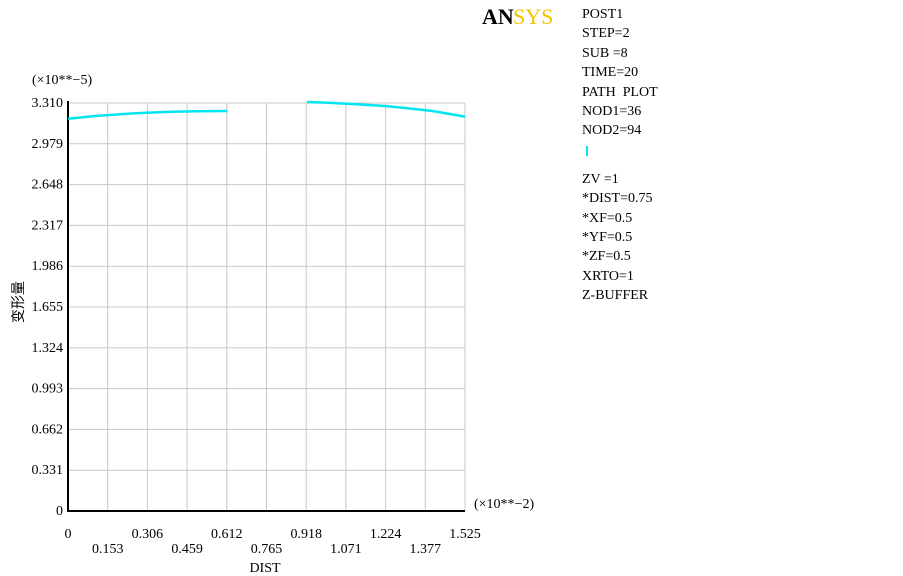 The image size is (903, 576). What do you see at coordinates (608, 276) in the screenshot?
I see `info-line: XRTO=1` at bounding box center [608, 276].